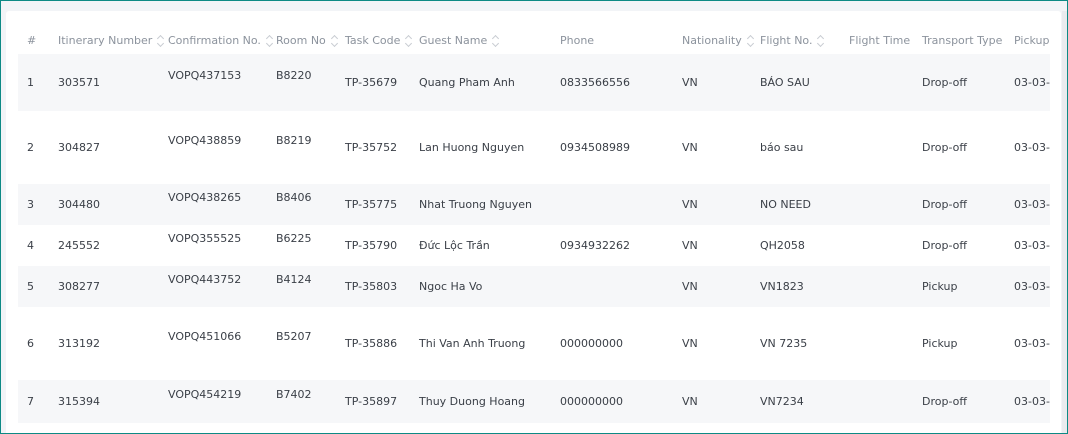  Describe the element at coordinates (454, 245) in the screenshot. I see `cell-guest-name: Đức Lộc Trần` at that location.